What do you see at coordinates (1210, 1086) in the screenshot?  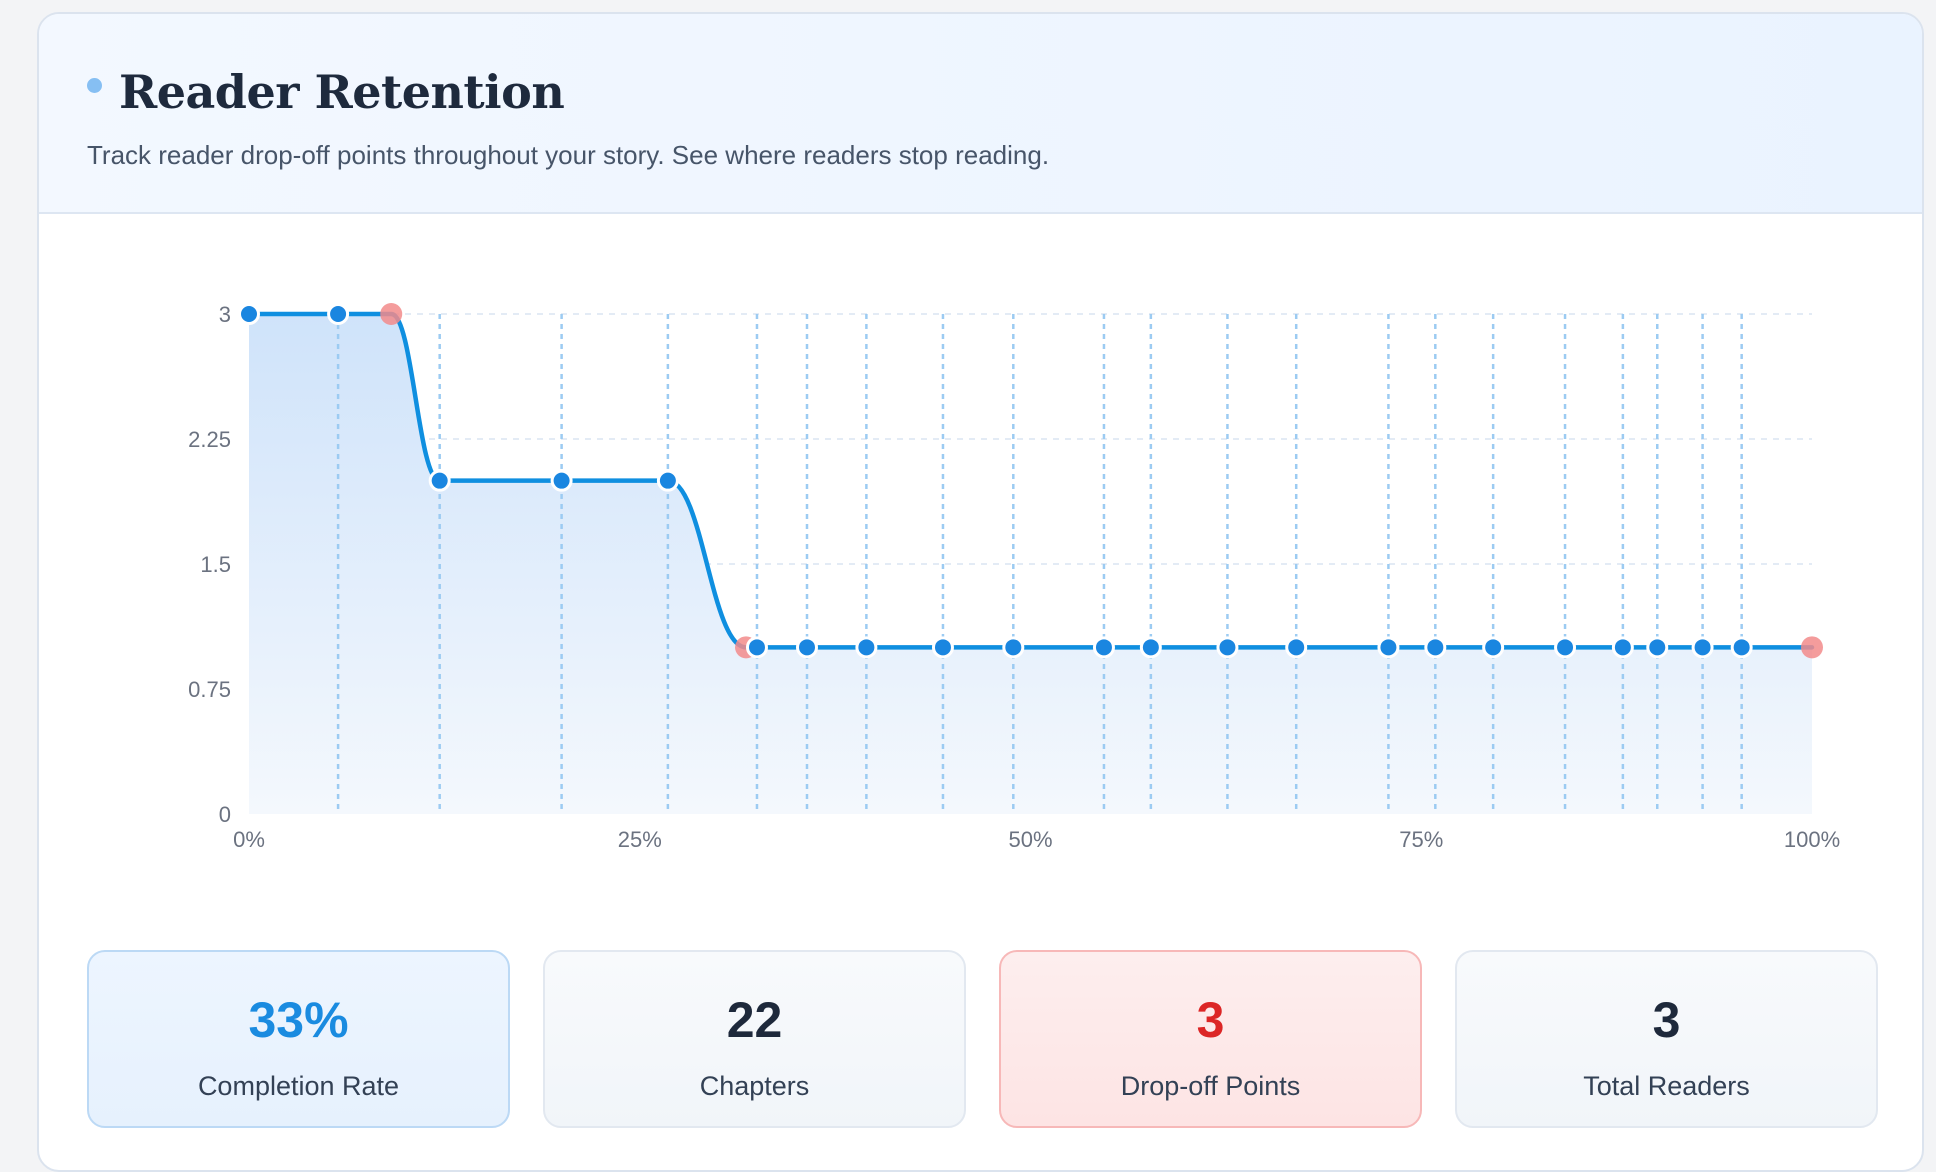 I see `stat-label: Drop-off Points` at bounding box center [1210, 1086].